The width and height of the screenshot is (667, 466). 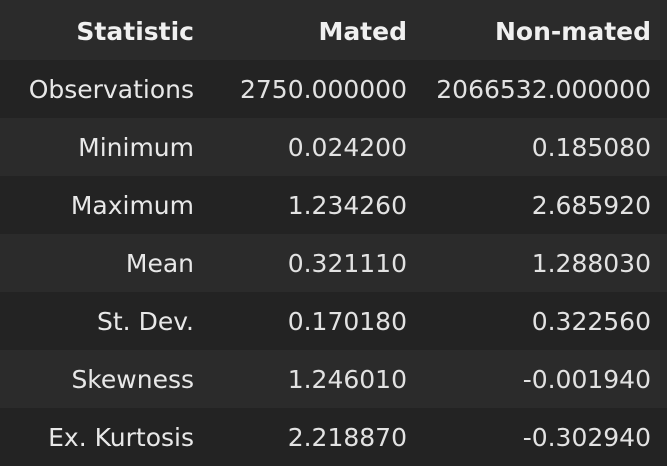 I want to click on row-label: Maximum, so click(x=132, y=205).